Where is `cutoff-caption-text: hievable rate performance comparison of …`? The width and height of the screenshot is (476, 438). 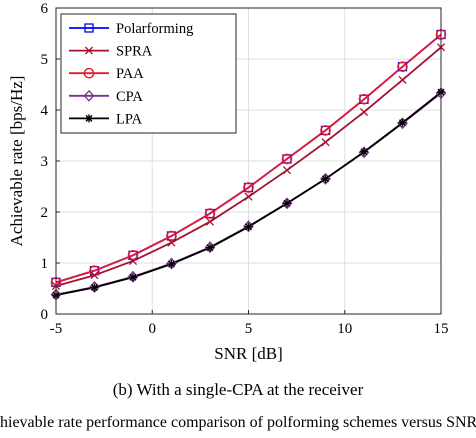 cutoff-caption-text: hievable rate performance comparison of … is located at coordinates (238, 422).